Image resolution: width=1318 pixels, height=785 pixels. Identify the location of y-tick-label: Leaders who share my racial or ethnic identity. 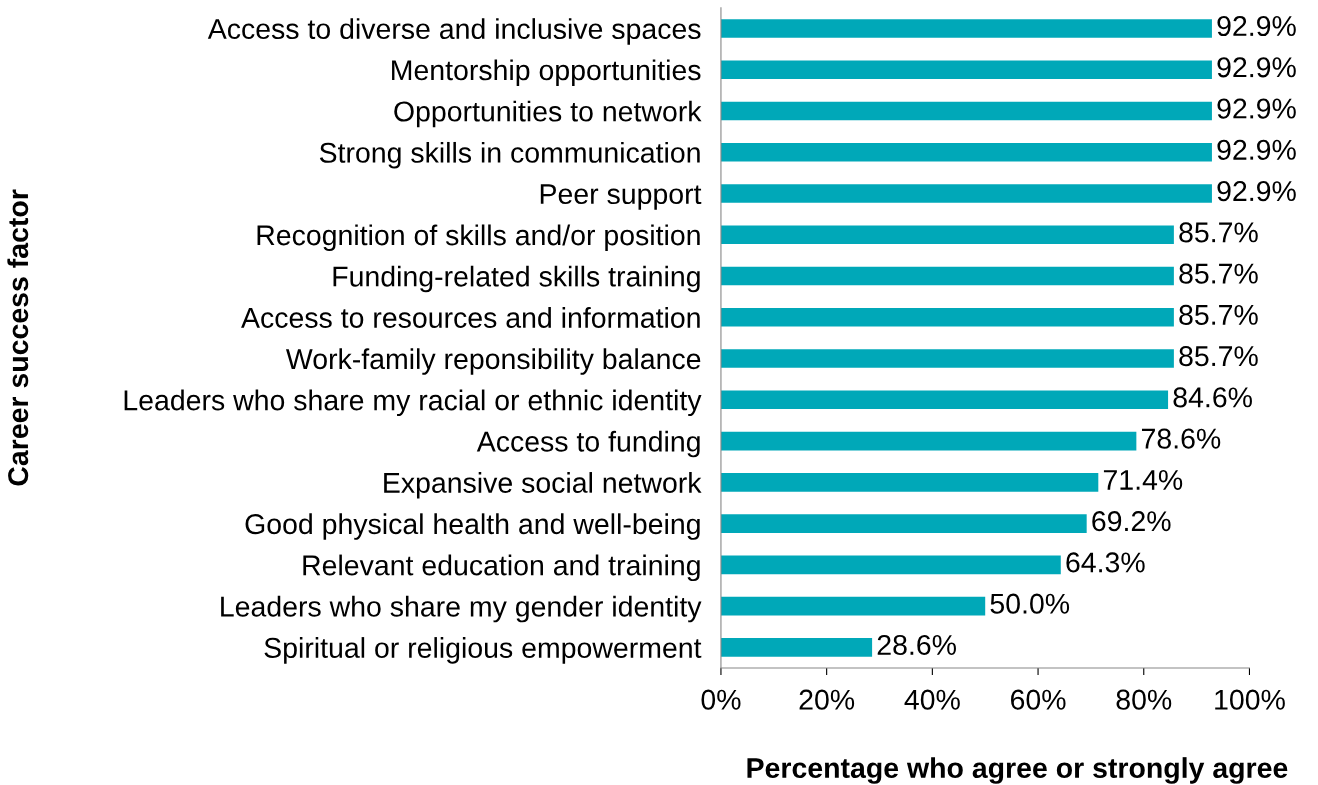
(413, 403).